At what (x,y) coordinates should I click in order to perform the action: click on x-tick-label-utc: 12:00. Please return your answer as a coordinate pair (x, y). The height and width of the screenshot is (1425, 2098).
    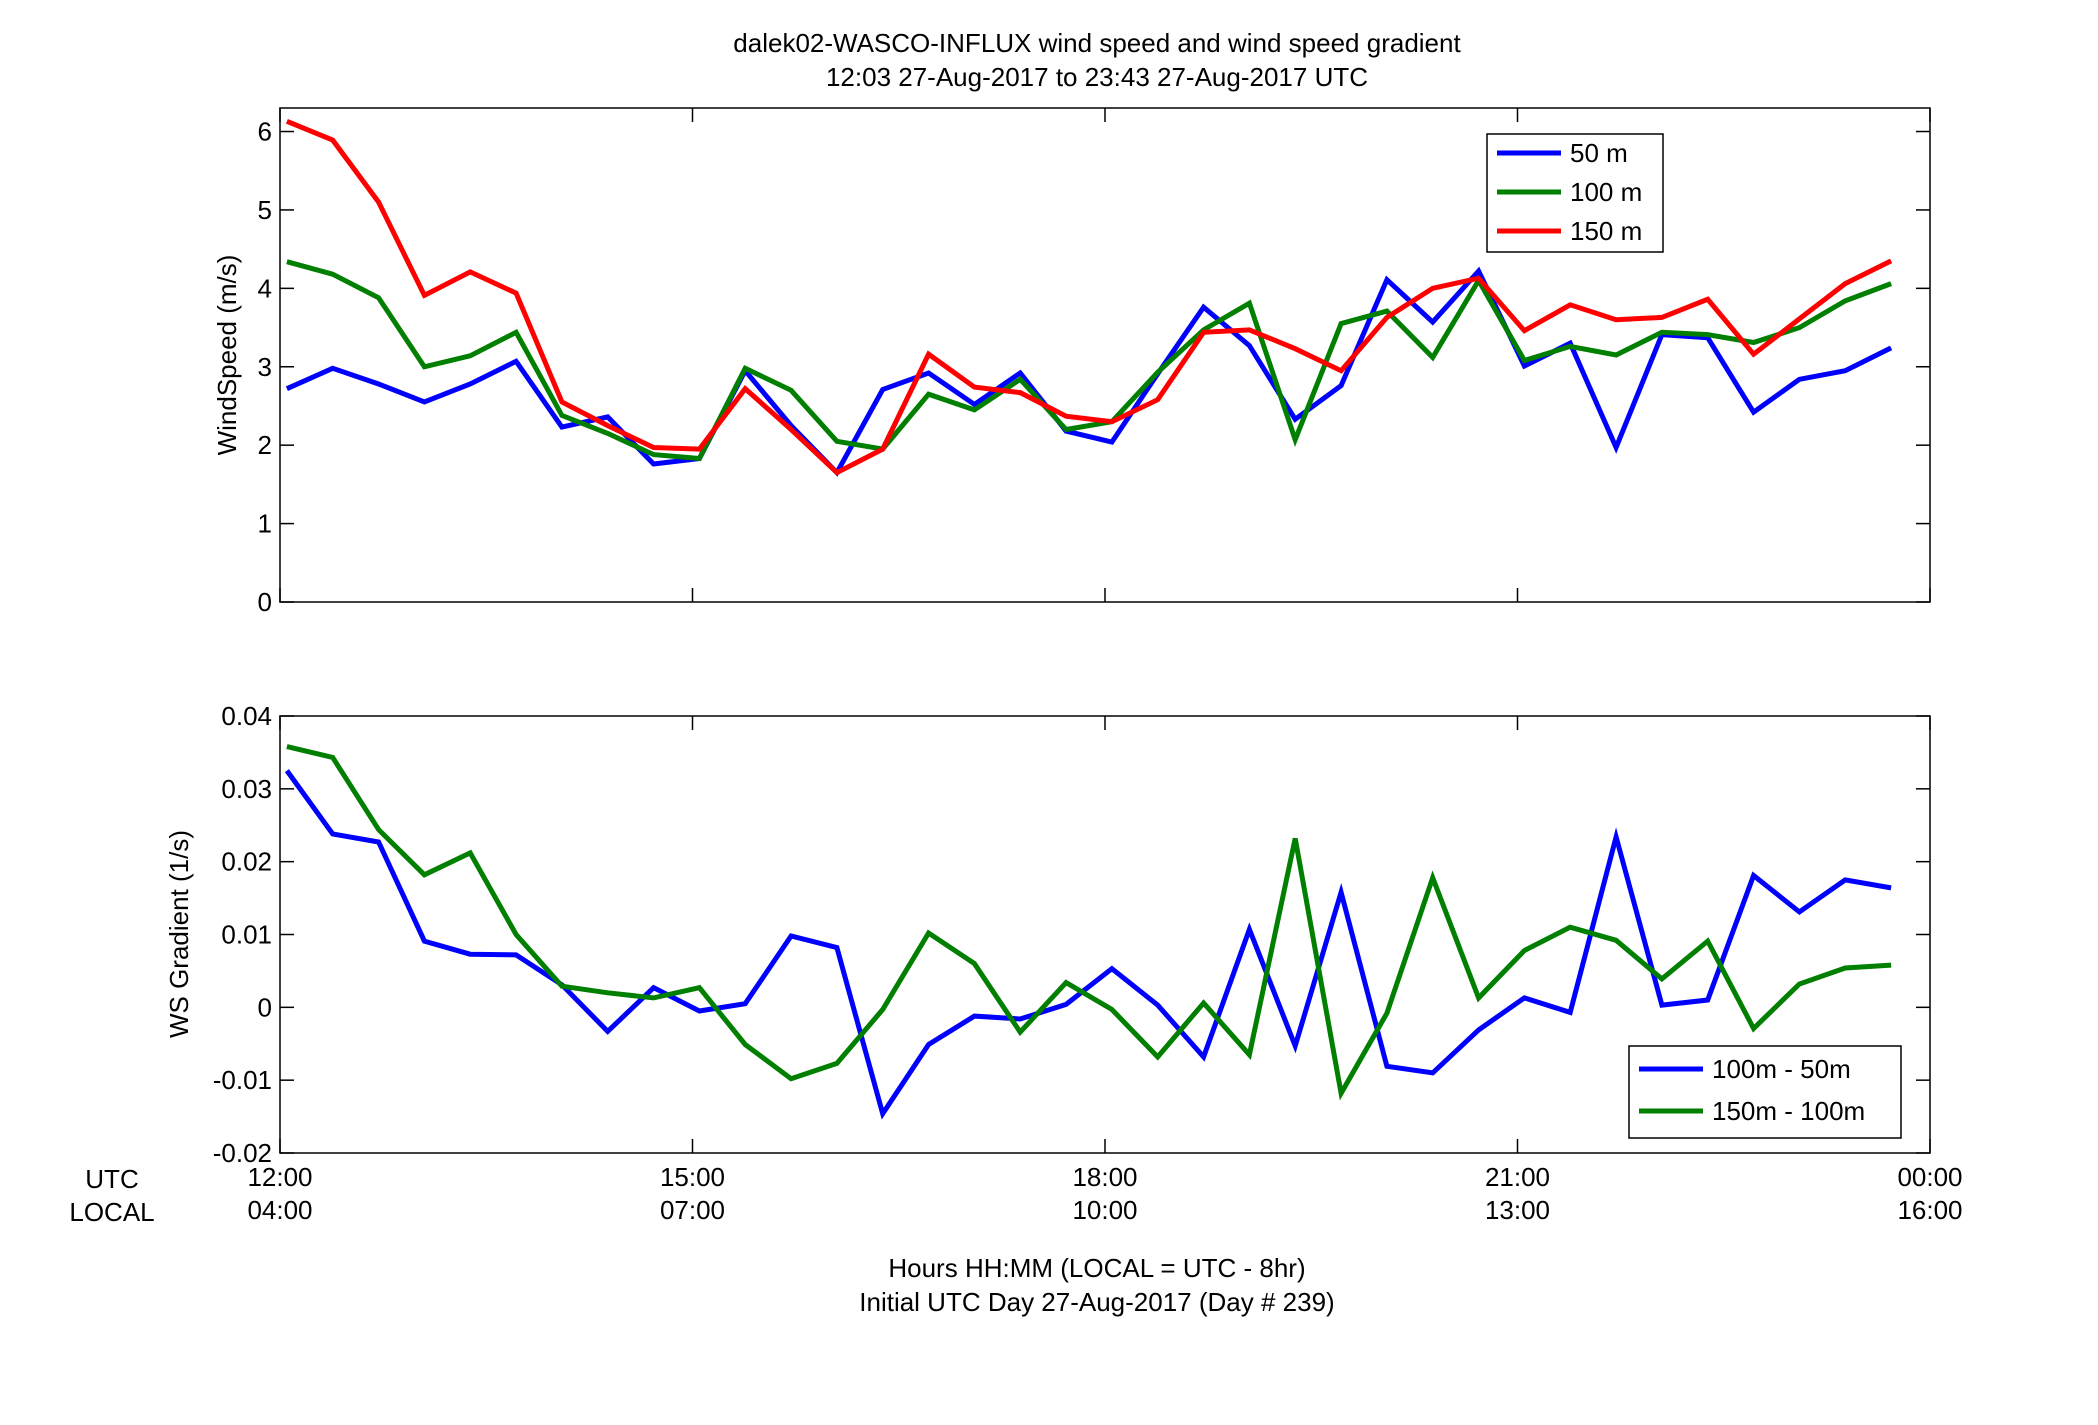
    Looking at the image, I should click on (279, 1177).